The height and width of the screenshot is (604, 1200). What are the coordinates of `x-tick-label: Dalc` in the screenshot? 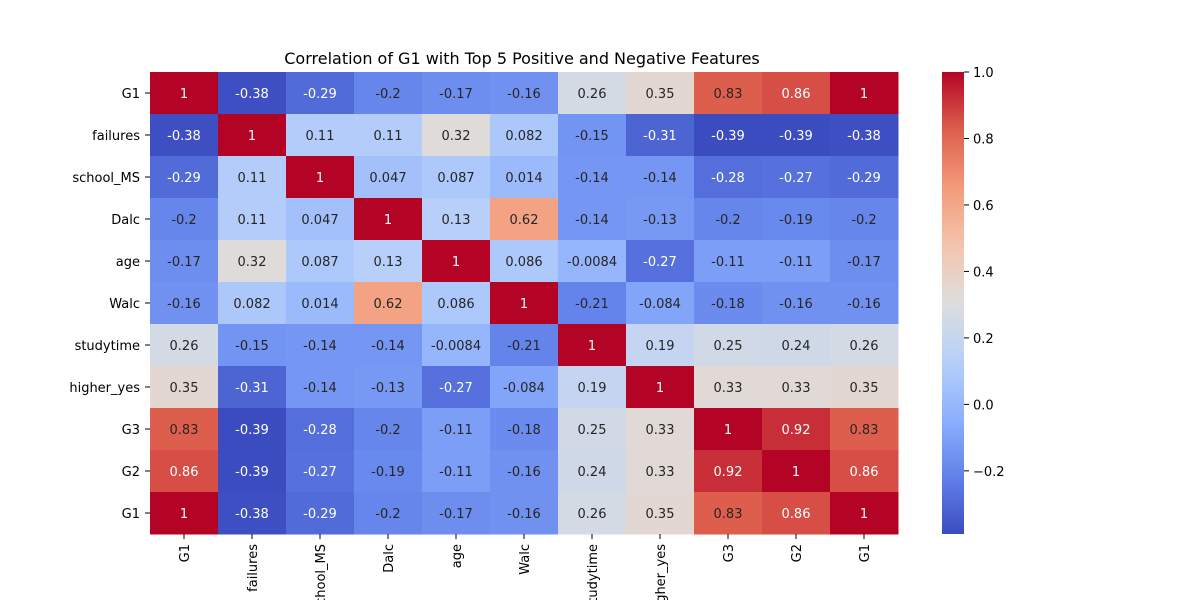 It's located at (389, 558).